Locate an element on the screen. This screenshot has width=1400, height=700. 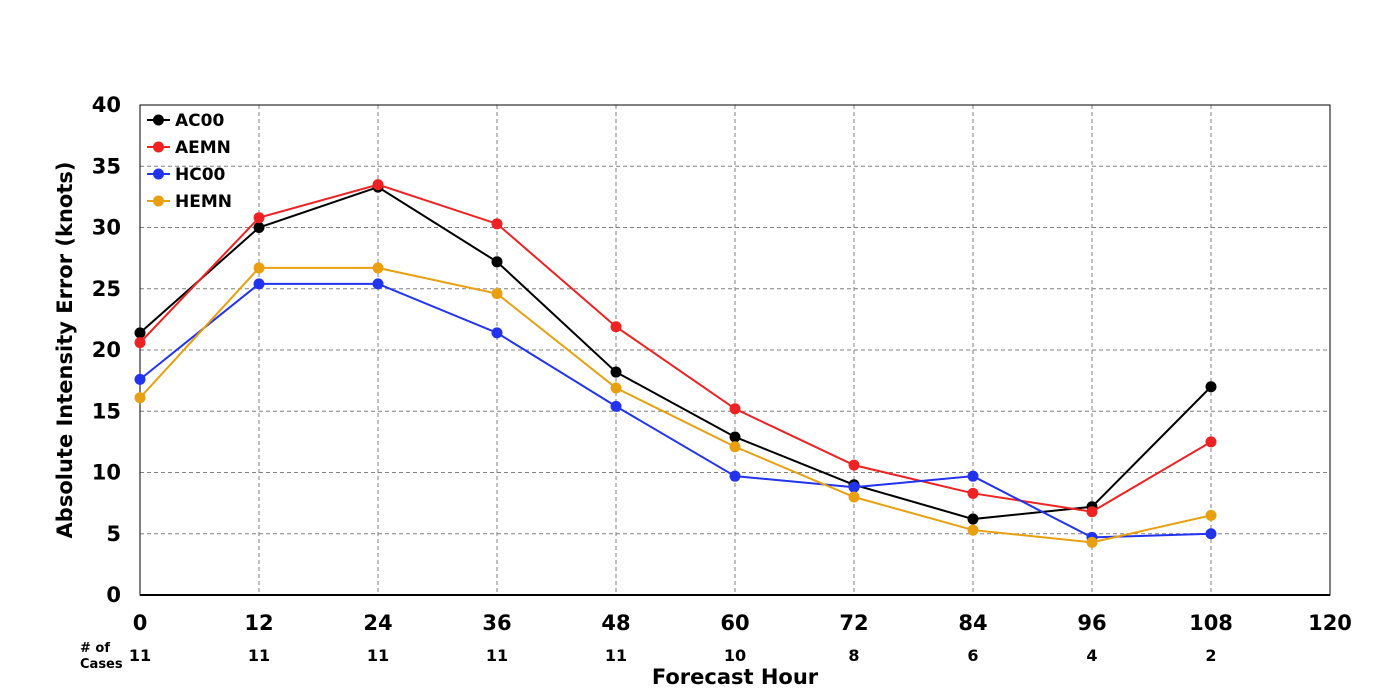
x-axis-title: Forecast Hour is located at coordinates (735, 677).